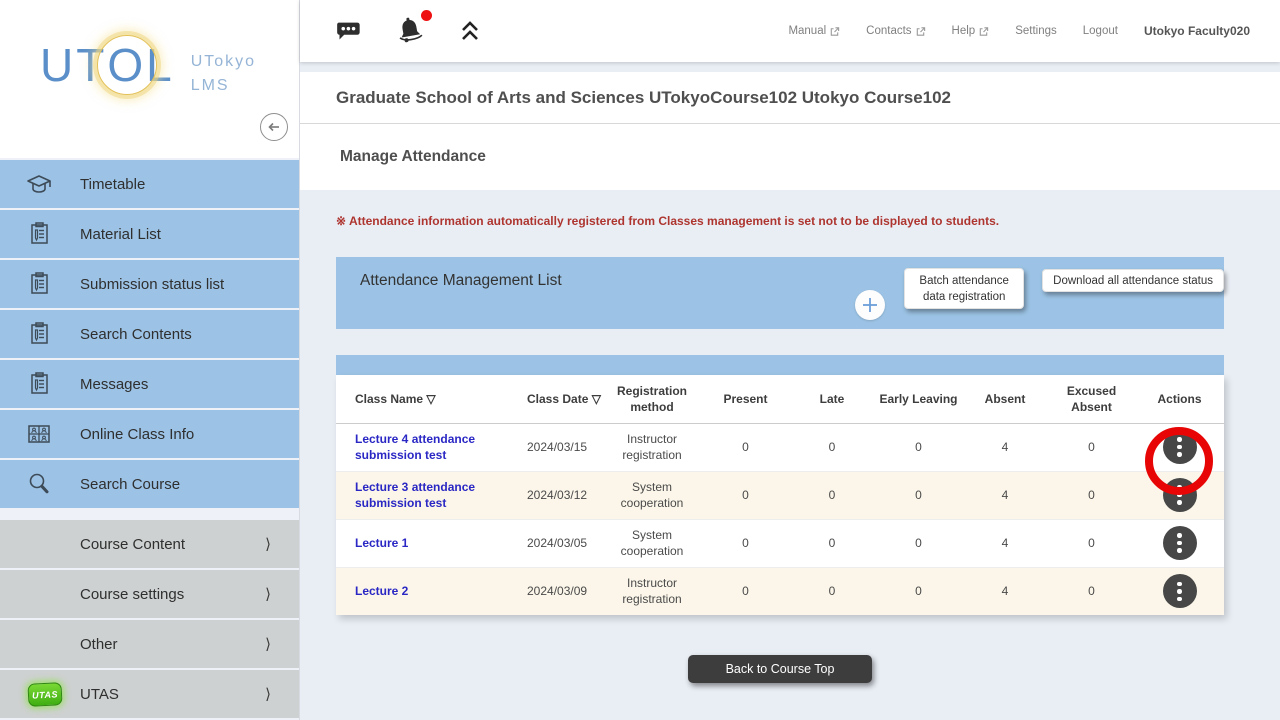 This screenshot has height=720, width=1280. Describe the element at coordinates (99, 694) in the screenshot. I see `sidebar-item-label: UTAS` at that location.